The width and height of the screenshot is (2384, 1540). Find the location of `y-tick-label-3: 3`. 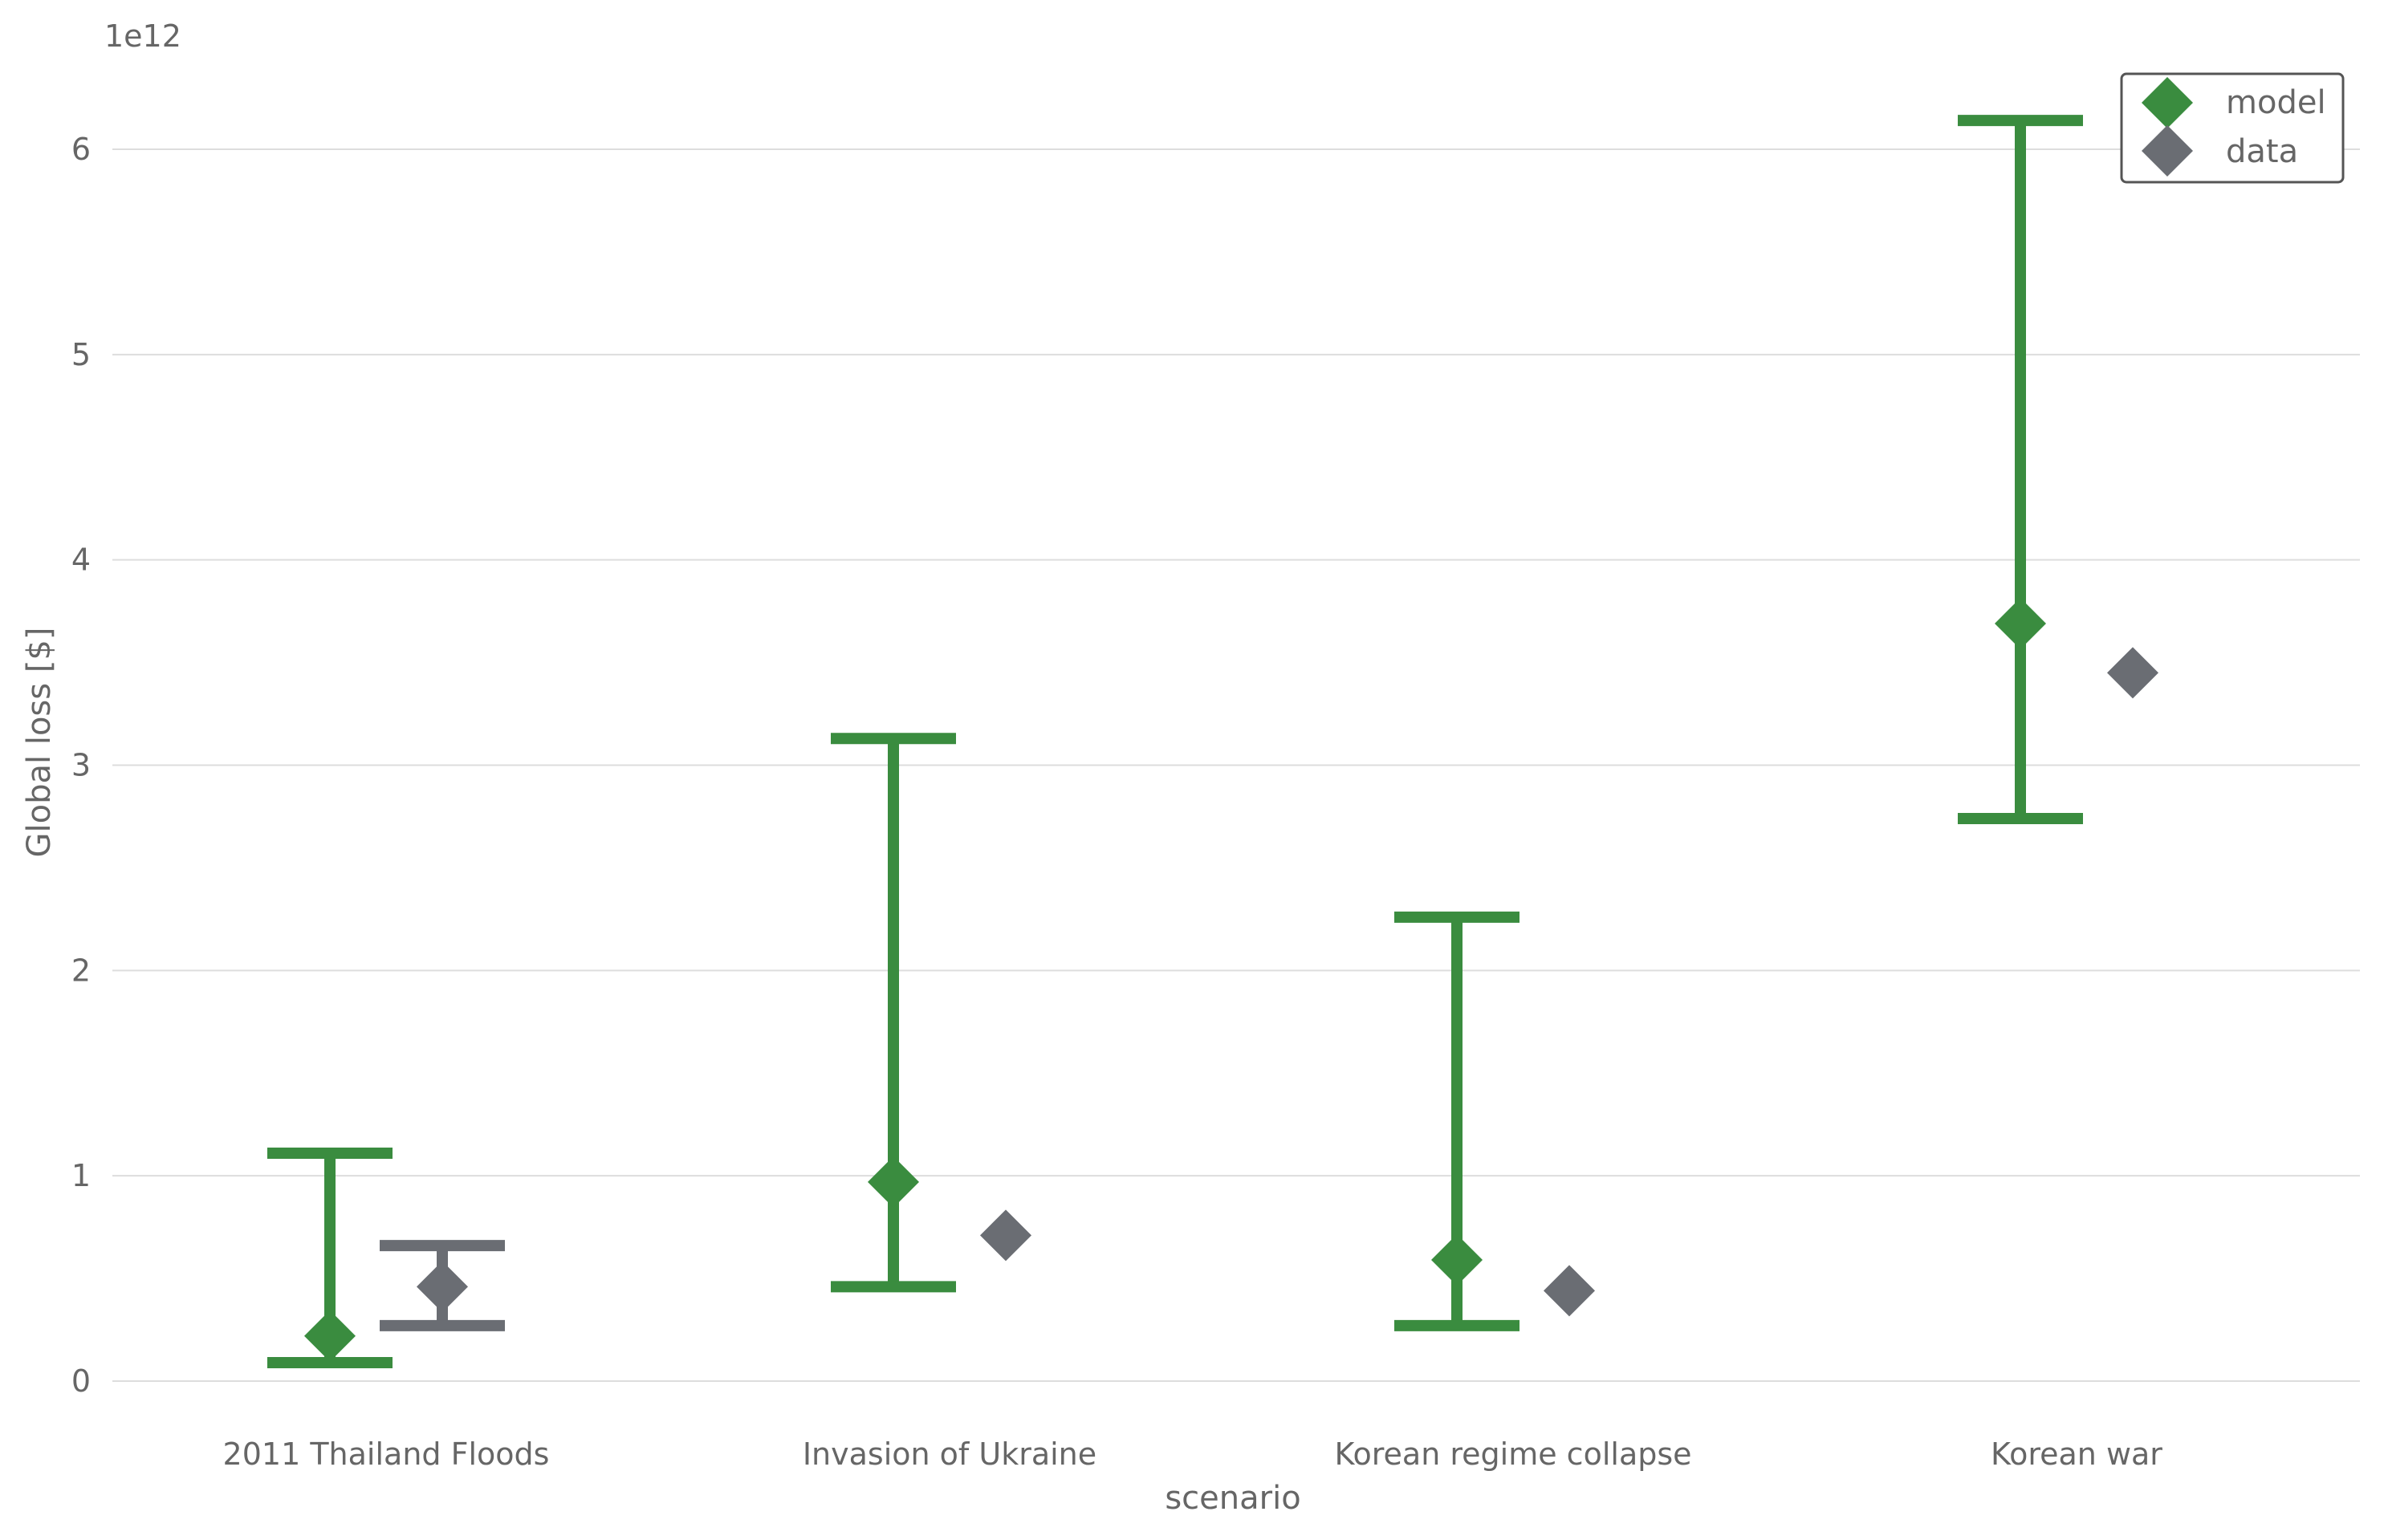

y-tick-label-3: 3 is located at coordinates (81, 766).